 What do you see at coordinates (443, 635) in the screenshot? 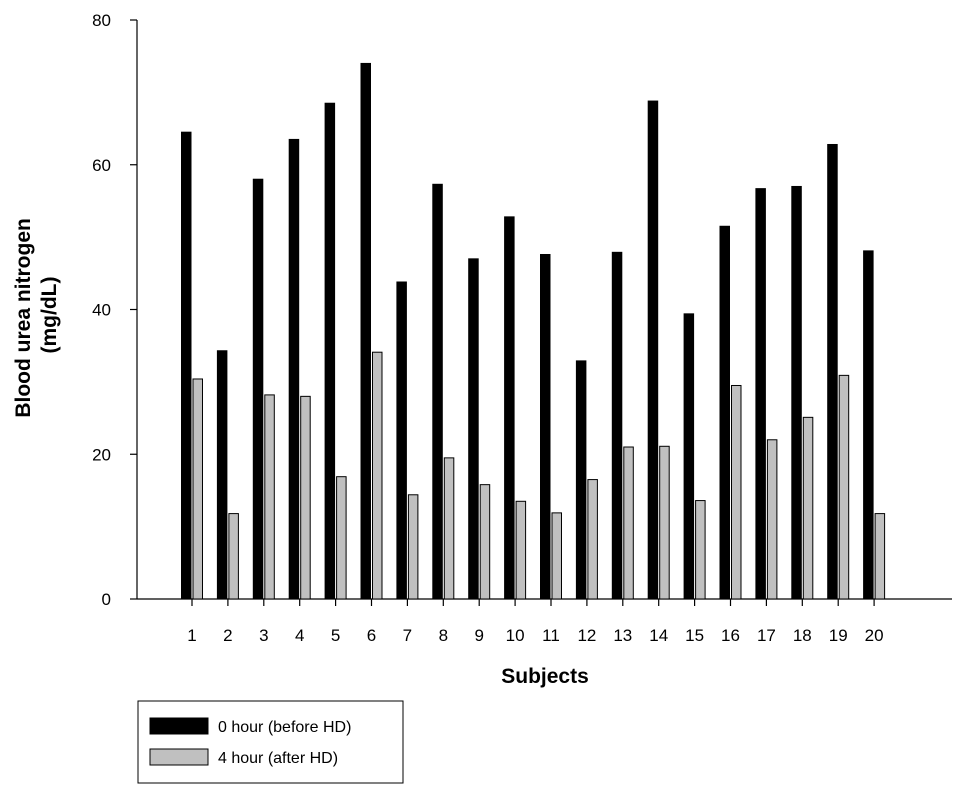
I see `x-tick-label: 8` at bounding box center [443, 635].